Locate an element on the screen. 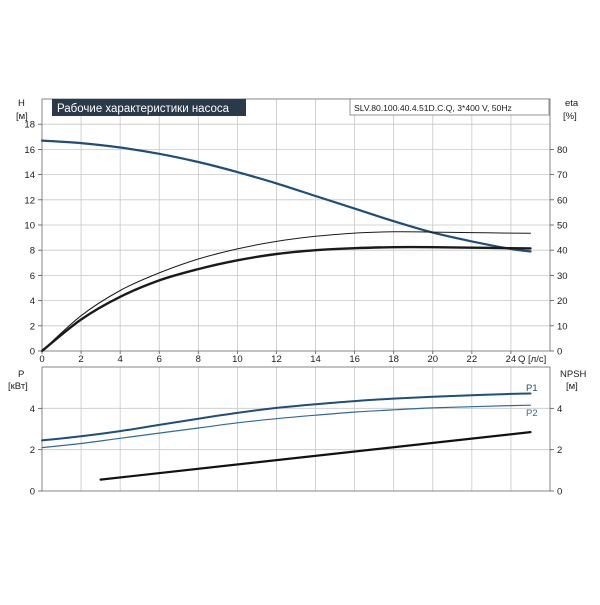 The image size is (600, 605). model-box is located at coordinates (449, 107).